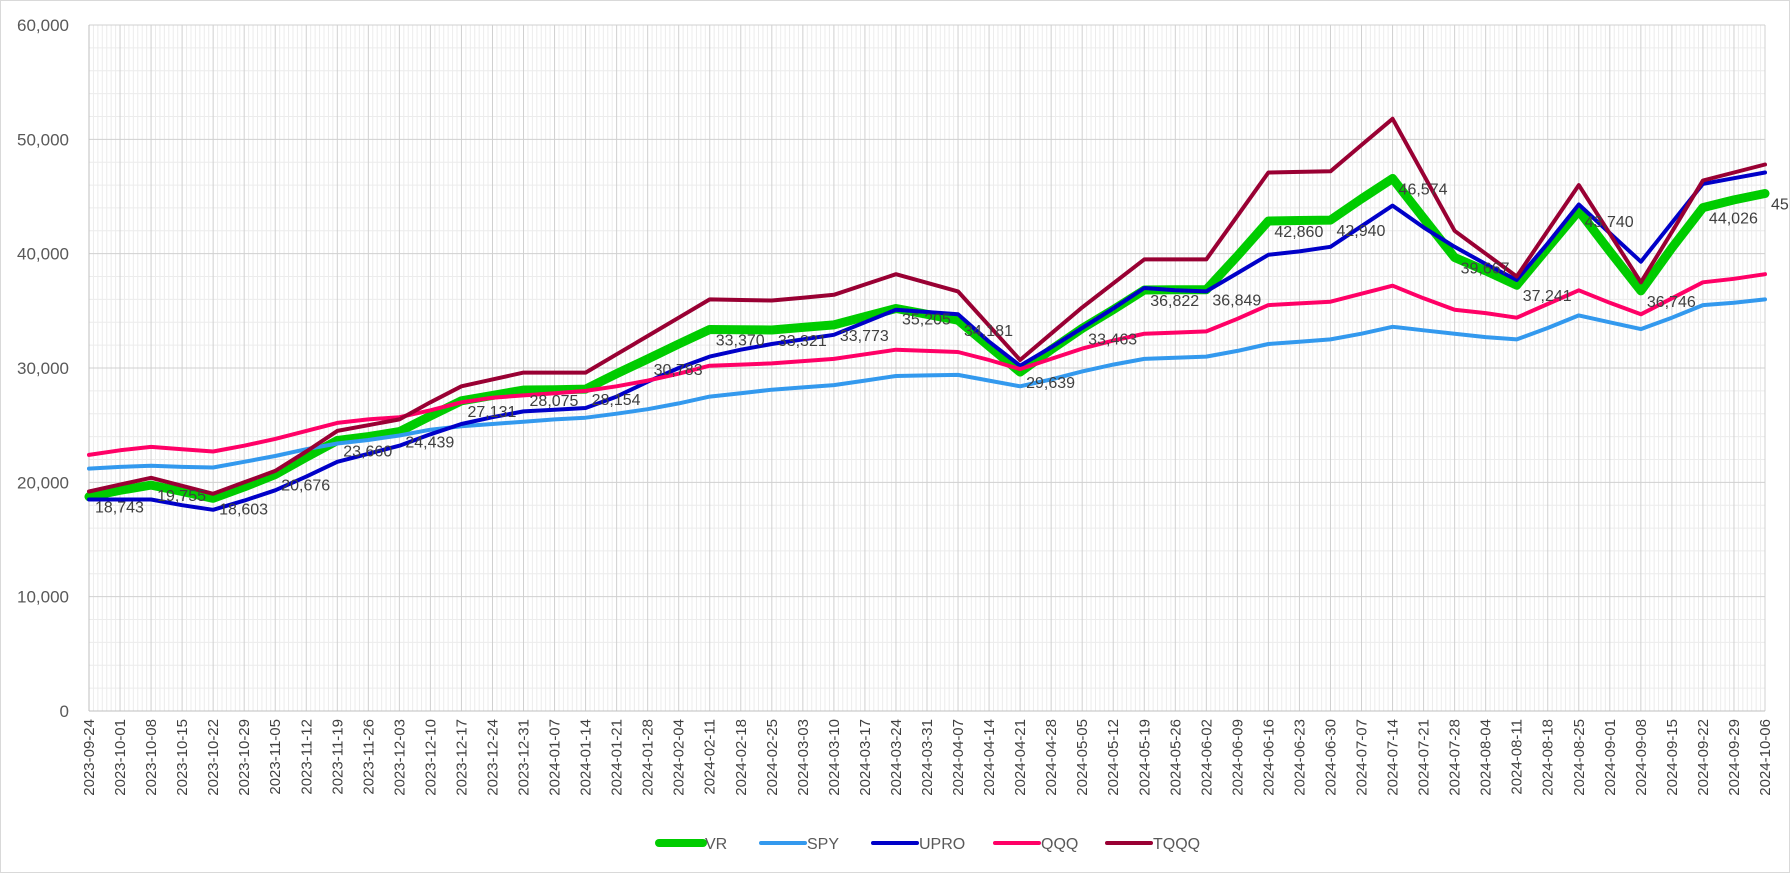 This screenshot has height=873, width=1790. I want to click on x-tick-label: 2024-03-10, so click(834, 757).